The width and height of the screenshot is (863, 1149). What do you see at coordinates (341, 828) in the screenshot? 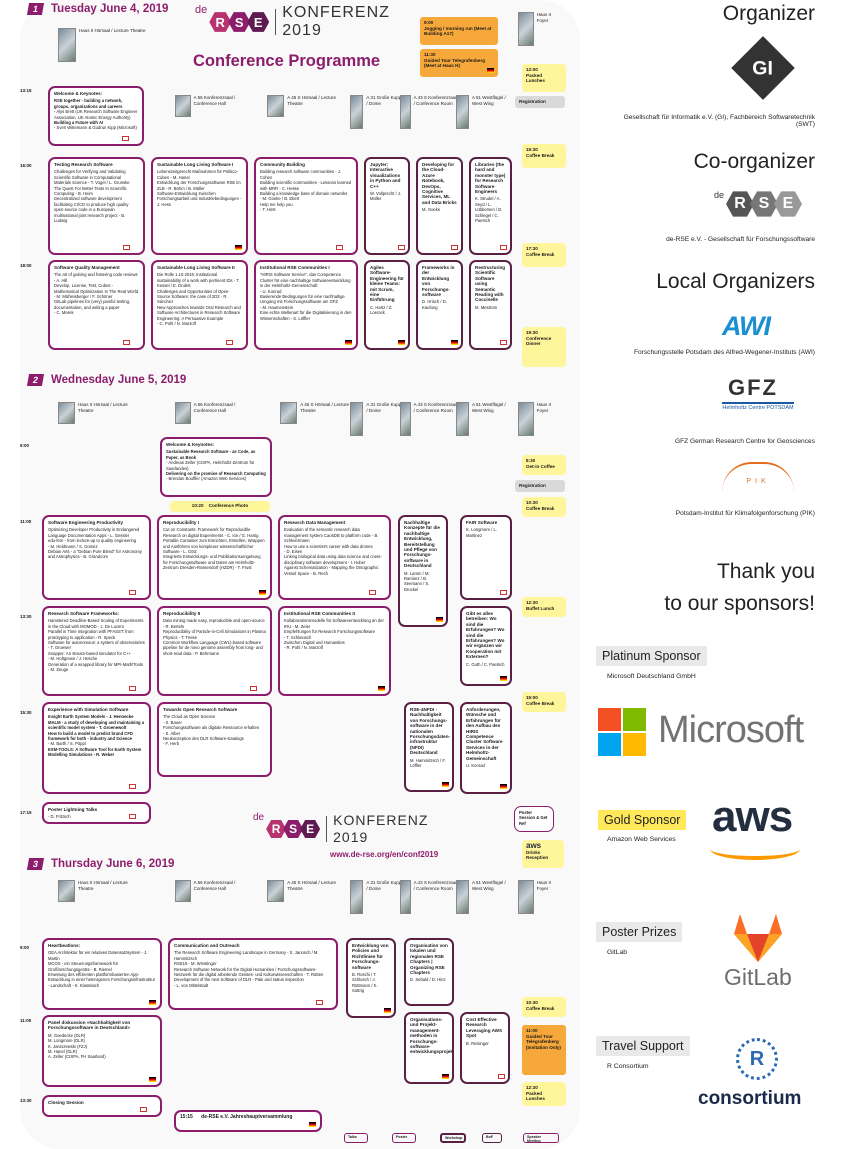
I see `derse-konferenz-logo-mid: de R S E KONFERENZ 2019` at bounding box center [341, 828].